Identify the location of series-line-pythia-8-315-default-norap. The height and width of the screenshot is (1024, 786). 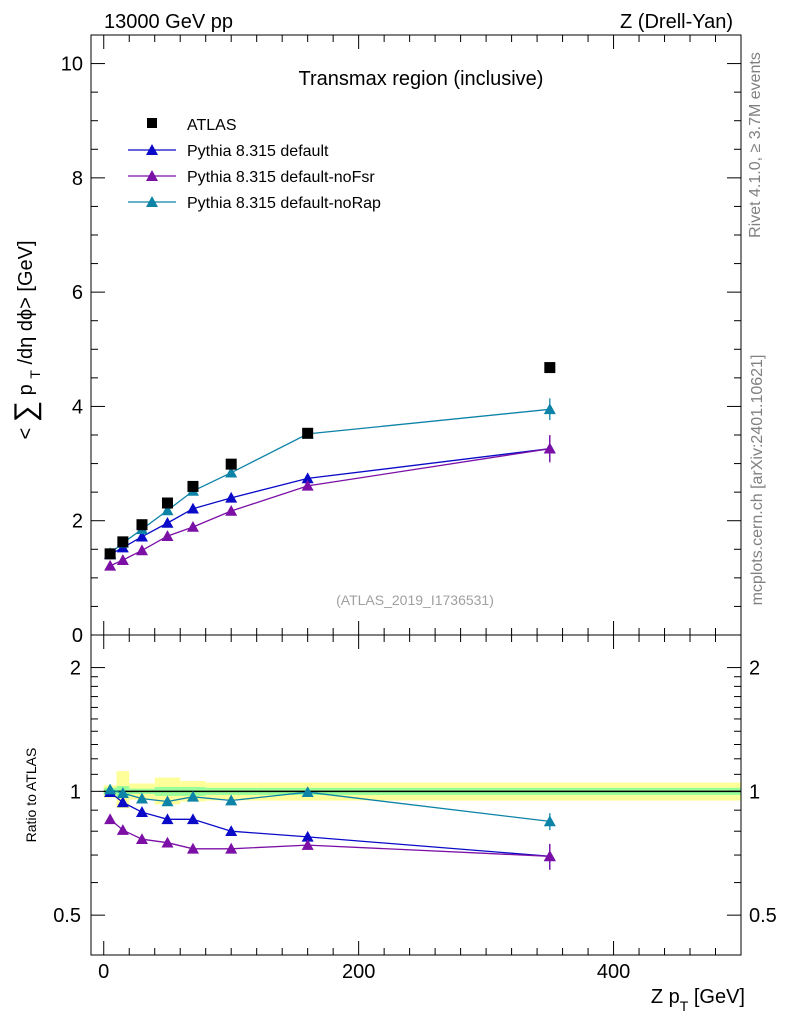
(329, 481).